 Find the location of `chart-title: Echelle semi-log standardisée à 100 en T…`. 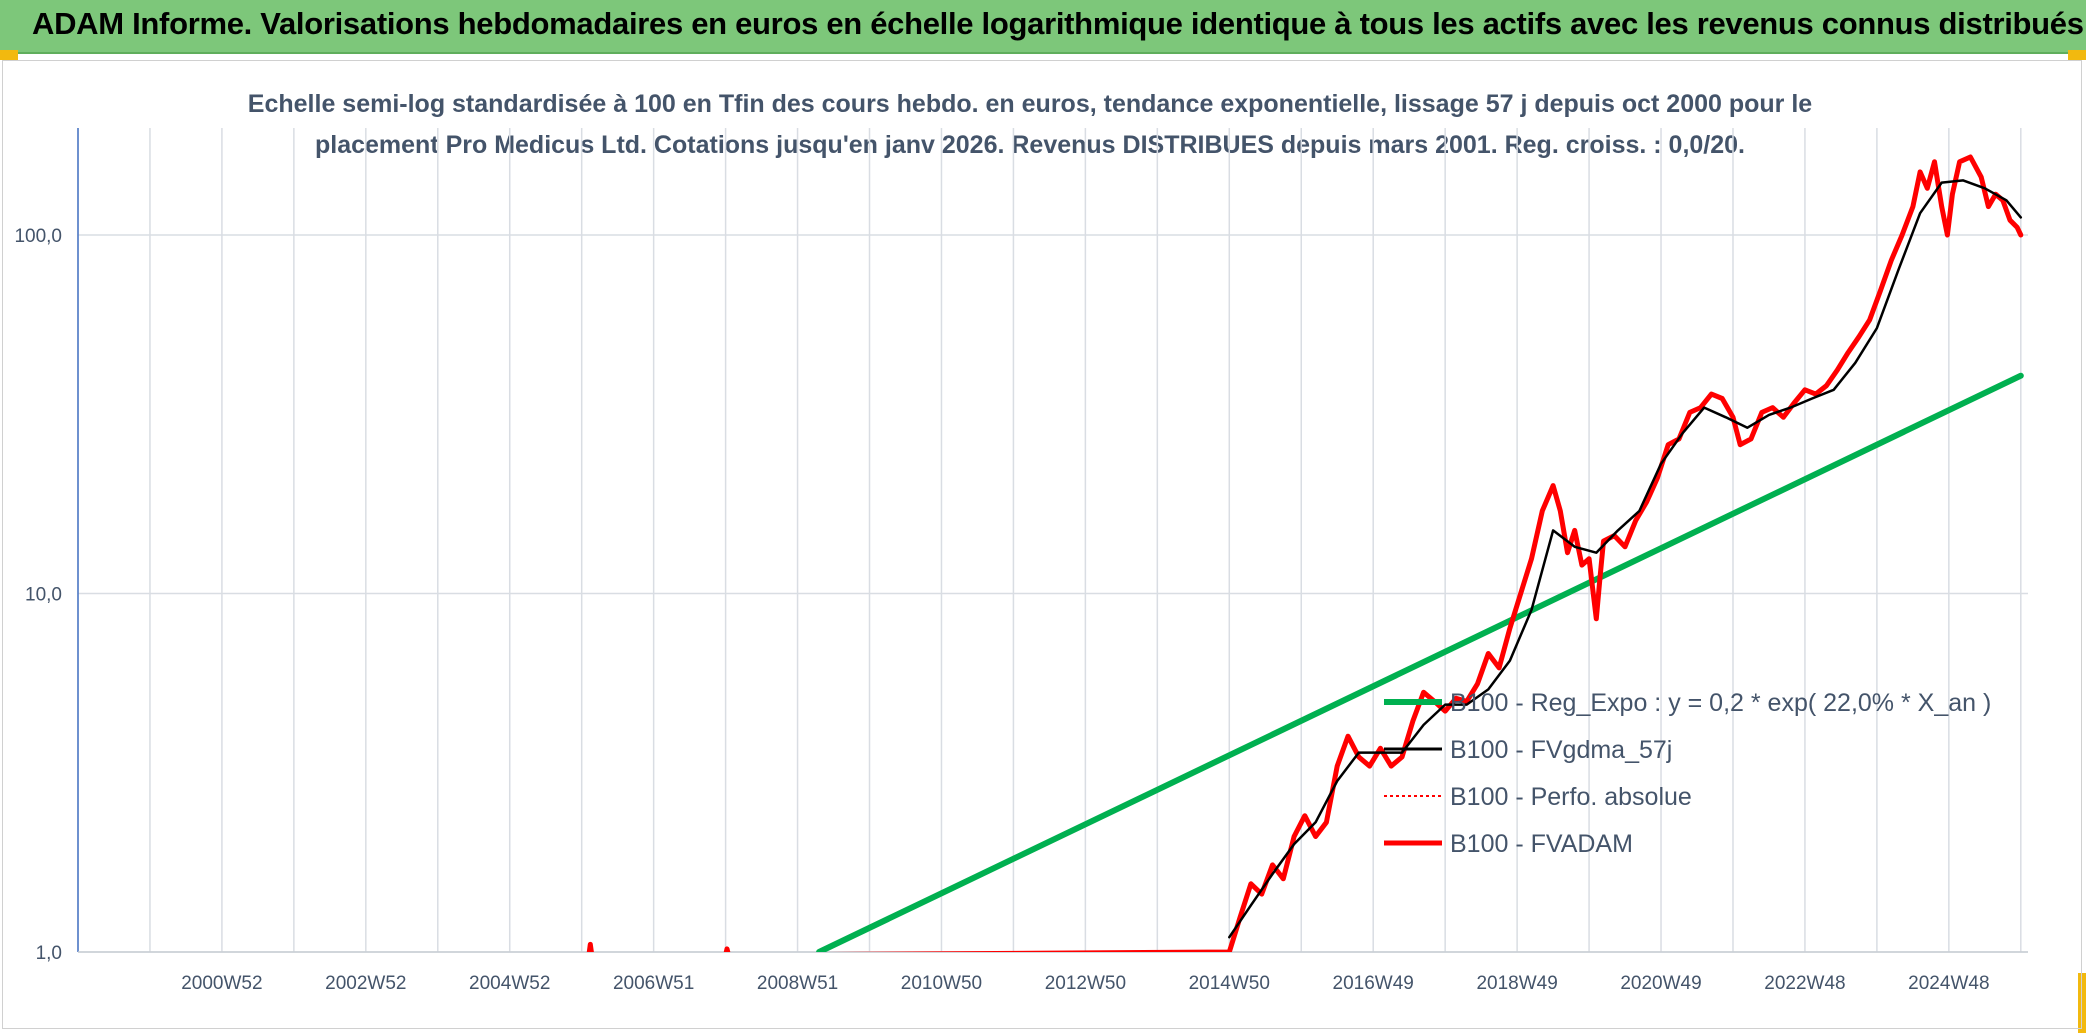

chart-title: Echelle semi-log standardisée à 100 en T… is located at coordinates (1030, 125).